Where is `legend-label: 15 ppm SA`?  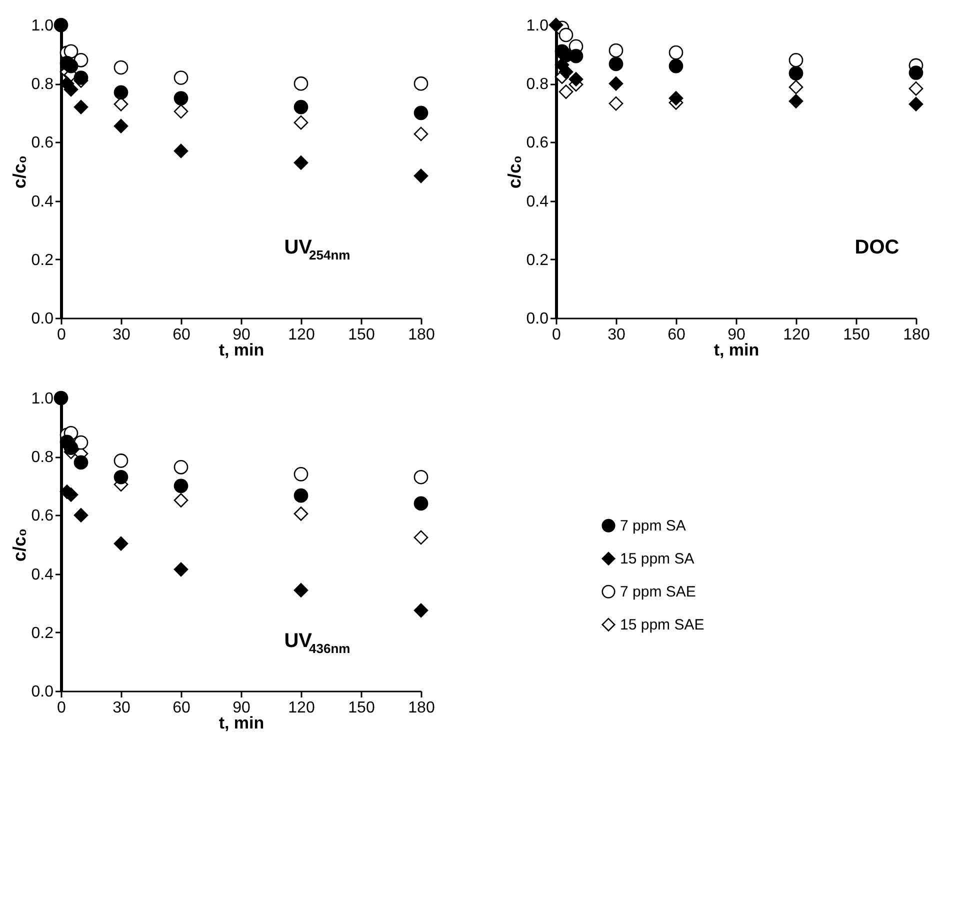
legend-label: 15 ppm SA is located at coordinates (657, 559).